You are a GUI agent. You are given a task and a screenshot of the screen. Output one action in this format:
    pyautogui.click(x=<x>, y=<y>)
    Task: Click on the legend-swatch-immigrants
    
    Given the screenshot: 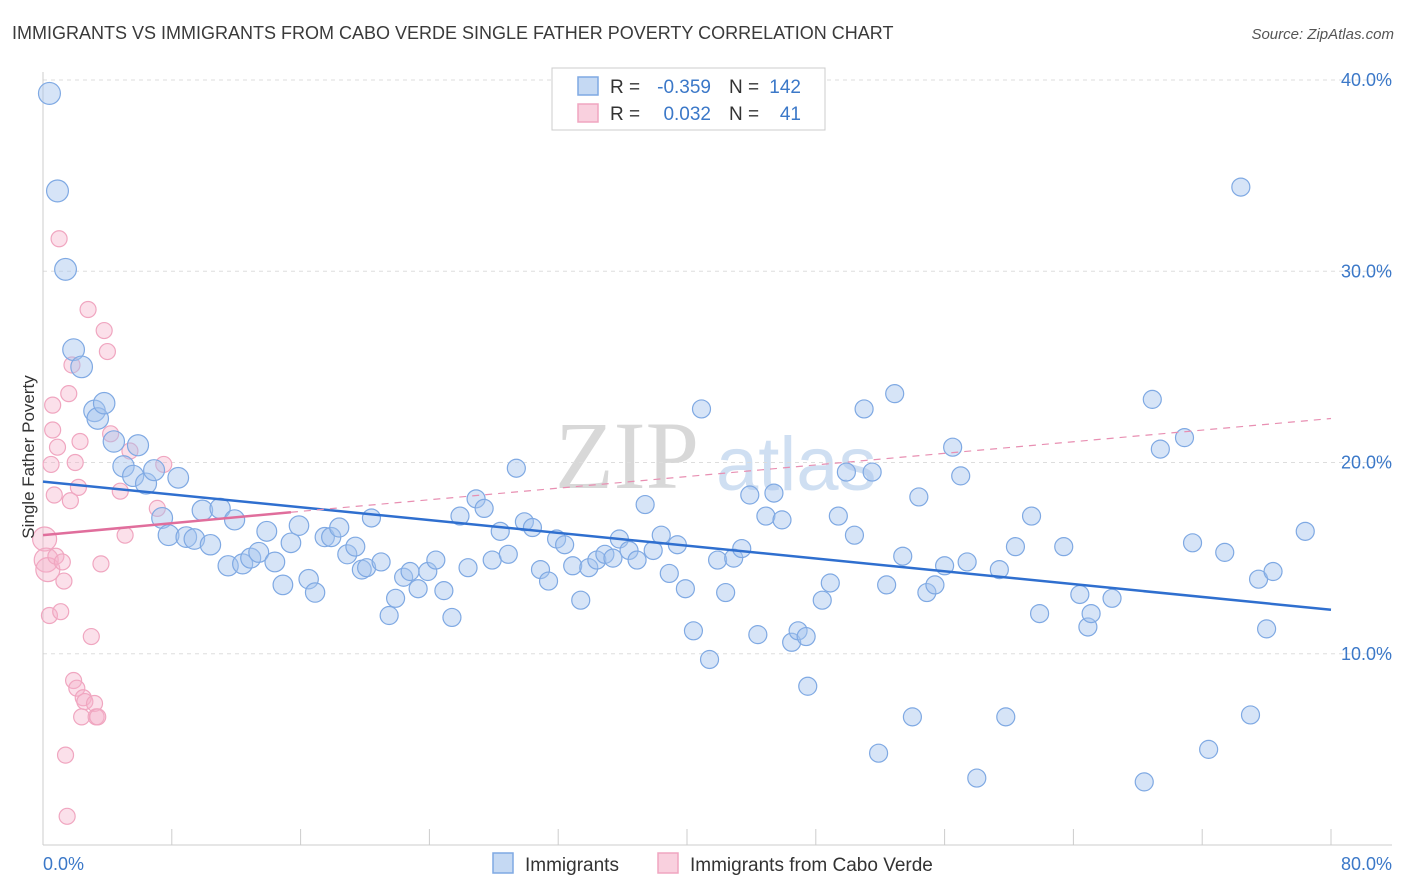 What is the action you would take?
    pyautogui.click(x=588, y=86)
    